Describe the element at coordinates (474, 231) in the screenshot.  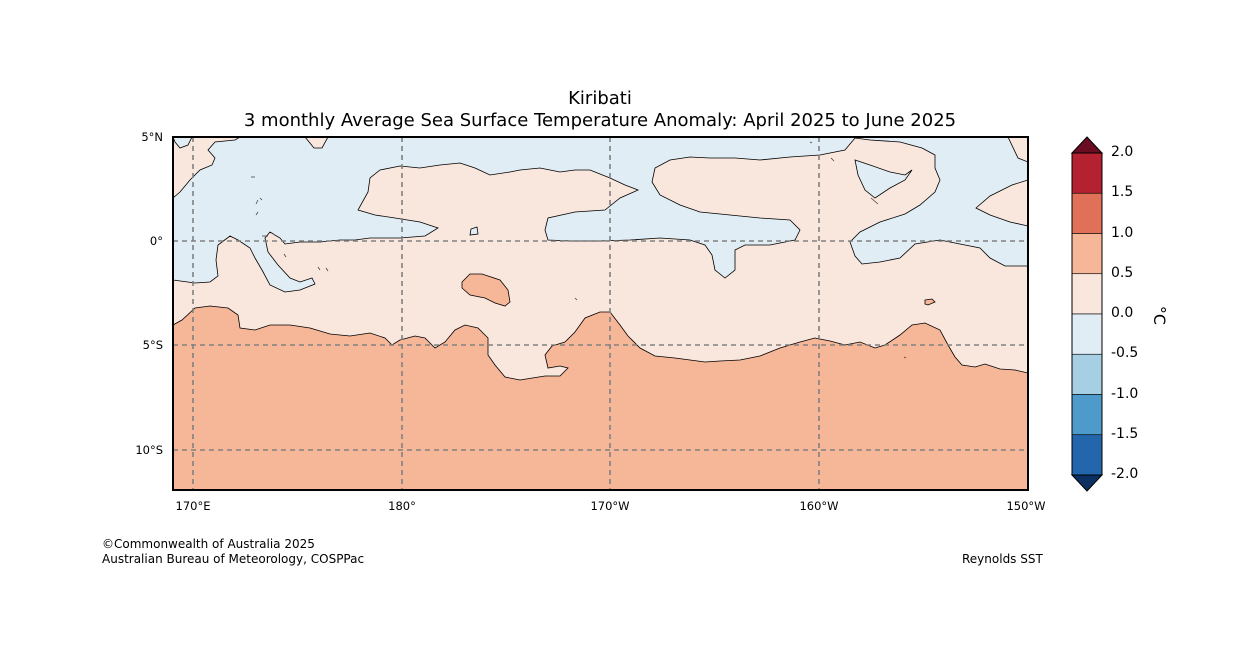
I see `anomaly-negative-patch-small` at that location.